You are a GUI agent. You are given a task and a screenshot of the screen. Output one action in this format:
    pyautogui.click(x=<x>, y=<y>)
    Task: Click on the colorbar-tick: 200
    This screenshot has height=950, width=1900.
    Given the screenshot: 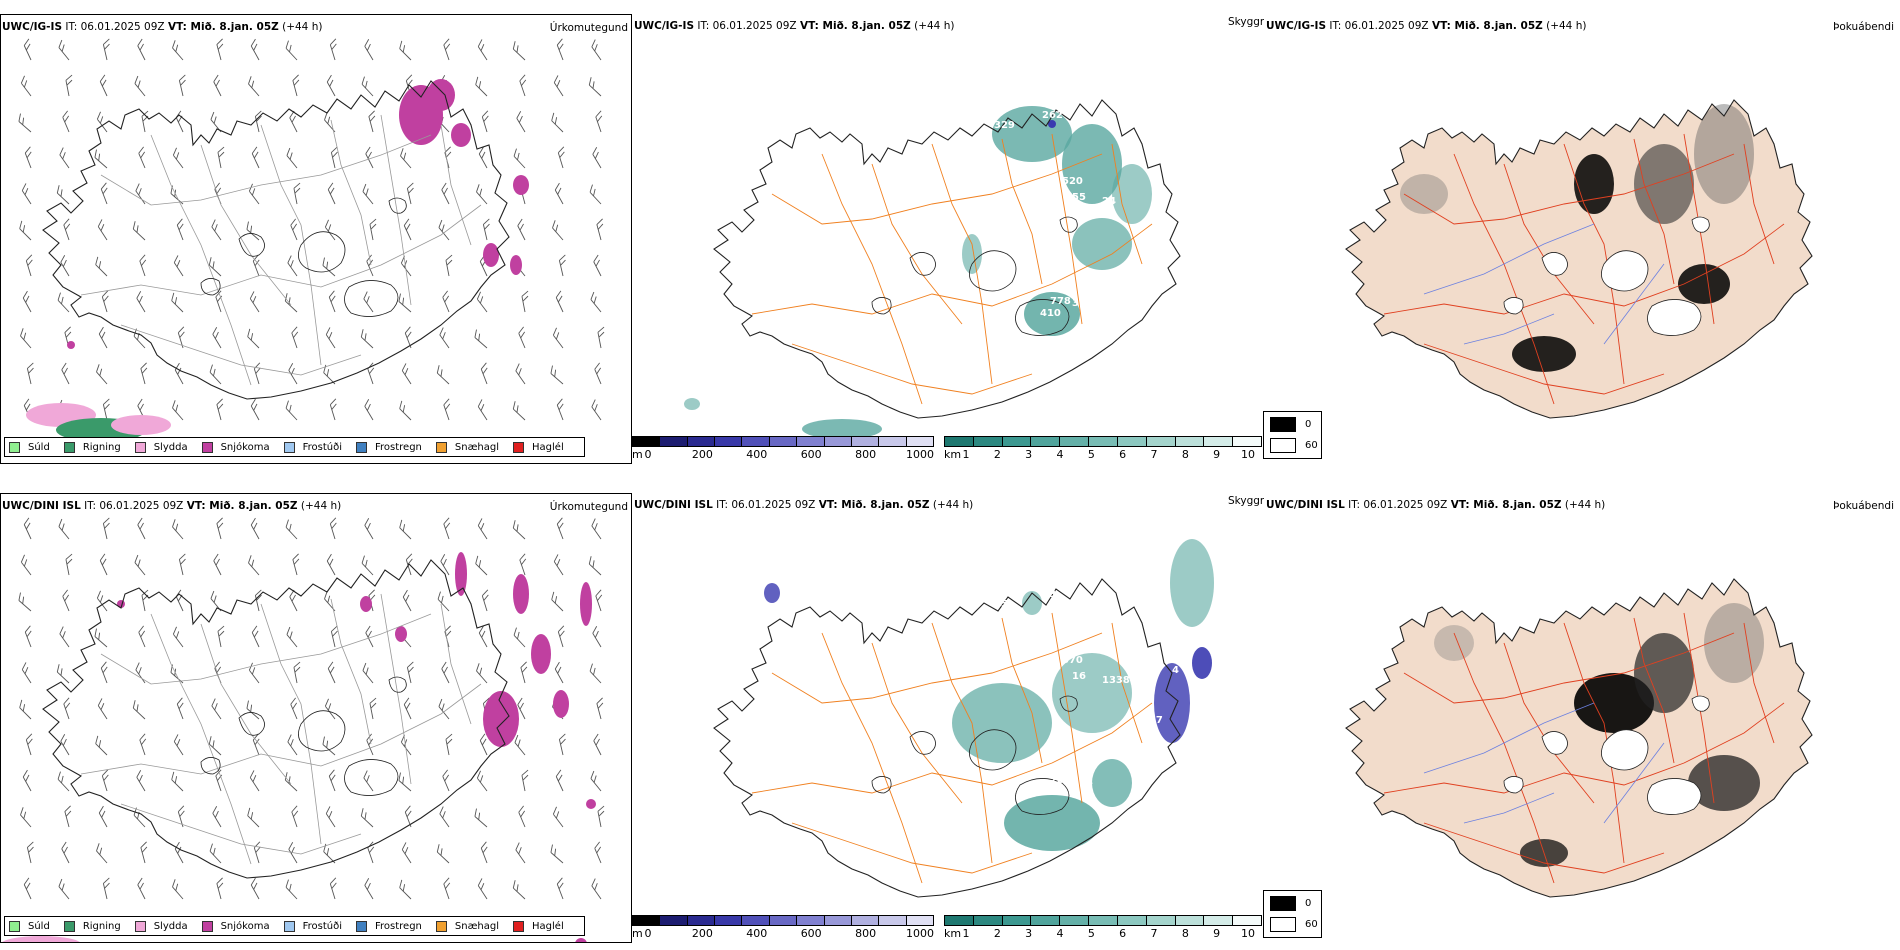 What is the action you would take?
    pyautogui.click(x=702, y=454)
    